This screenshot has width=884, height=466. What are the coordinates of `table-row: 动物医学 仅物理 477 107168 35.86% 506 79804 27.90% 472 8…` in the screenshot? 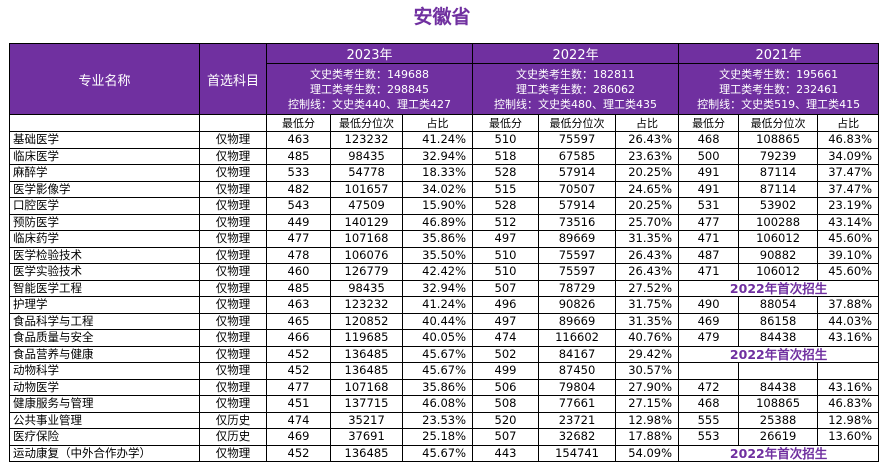 It's located at (444, 387).